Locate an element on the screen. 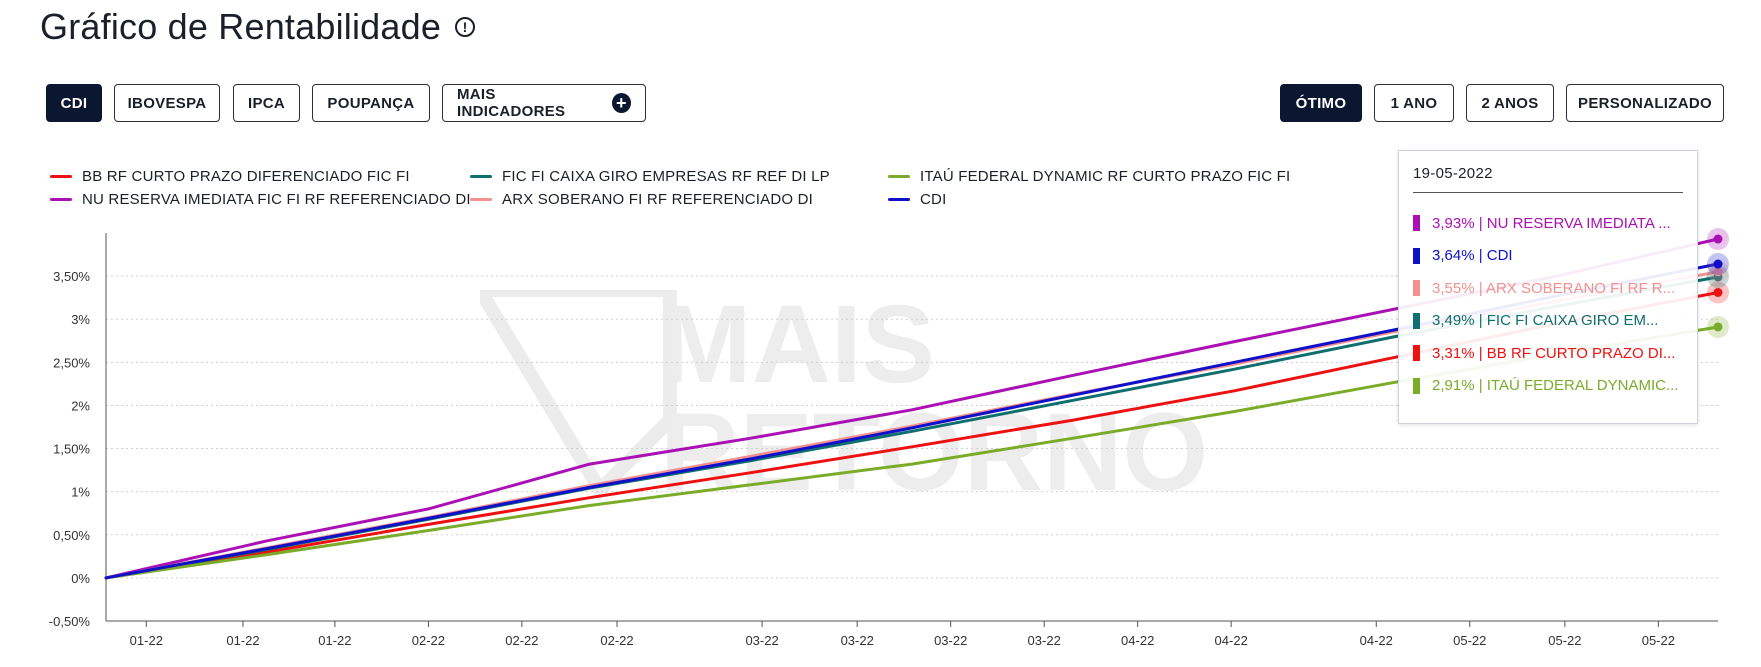  legend-item-caixa: FIC FI CAIXA GIRO EMPRESAS RF REF DI LP is located at coordinates (650, 176).